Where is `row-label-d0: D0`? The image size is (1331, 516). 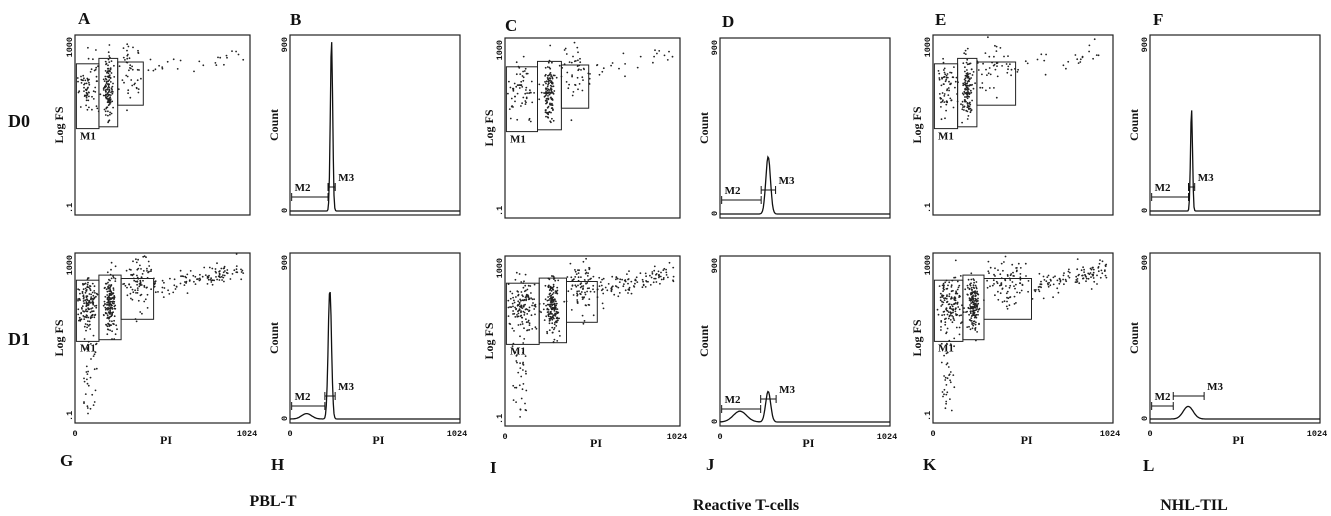
row-label-d0: D0 is located at coordinates (19, 121).